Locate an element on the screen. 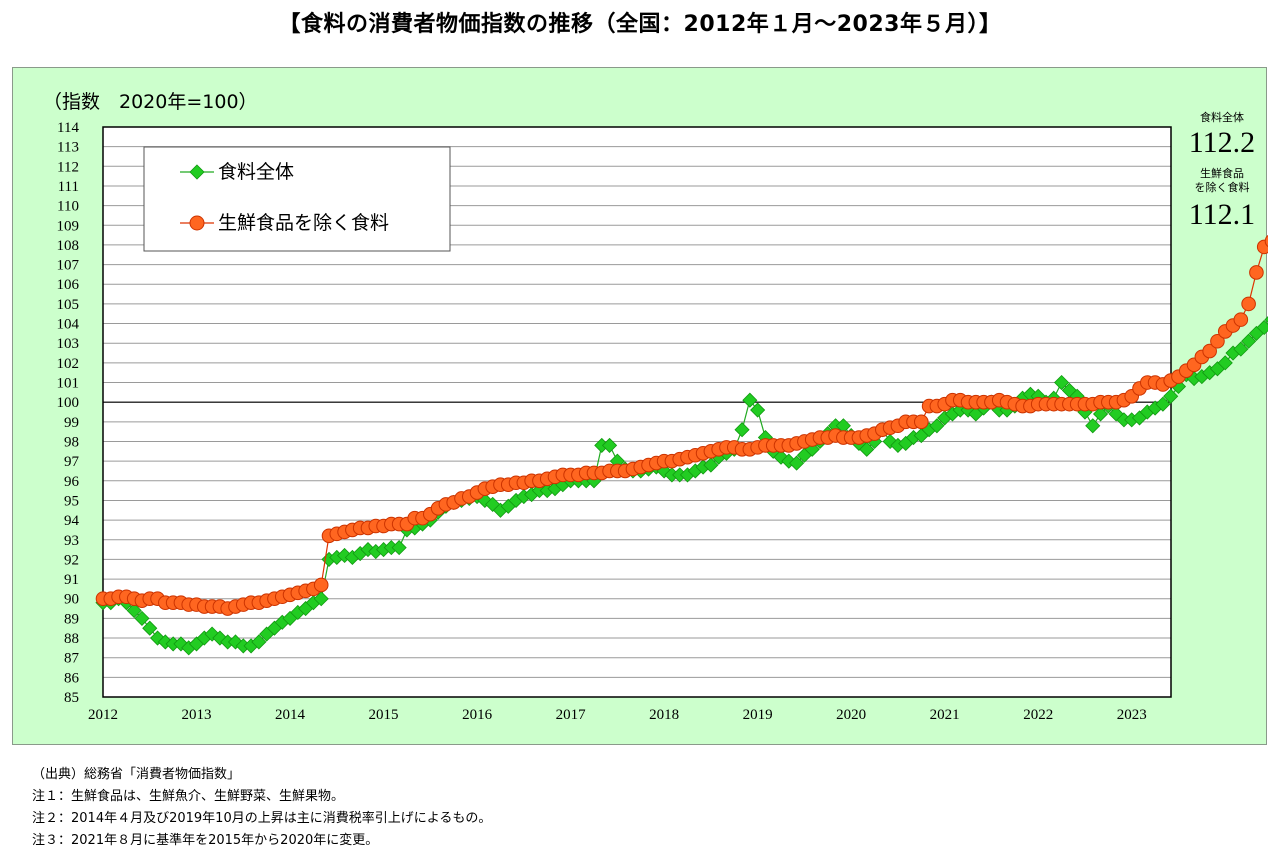 The width and height of the screenshot is (1280, 854). x-tick-label: 2014 is located at coordinates (290, 715).